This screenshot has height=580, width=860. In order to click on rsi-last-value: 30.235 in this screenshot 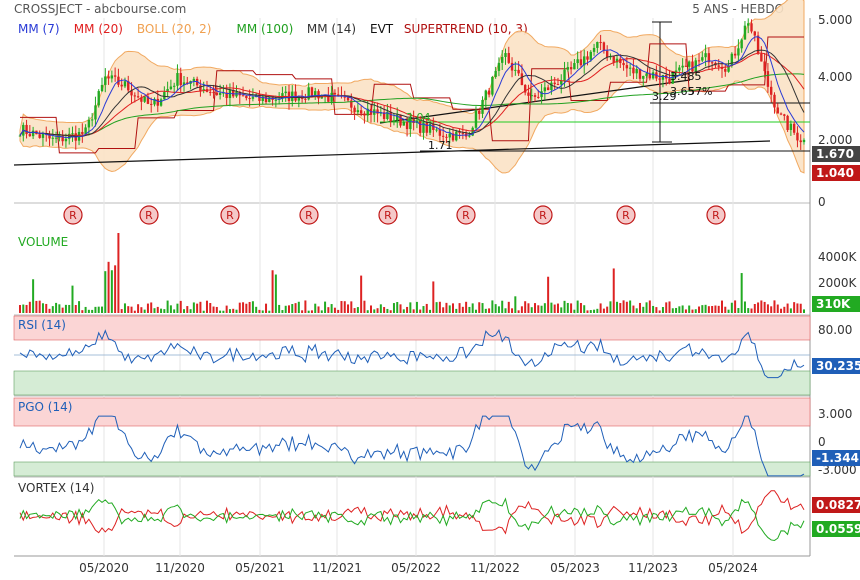, I will do `click(838, 366)`.